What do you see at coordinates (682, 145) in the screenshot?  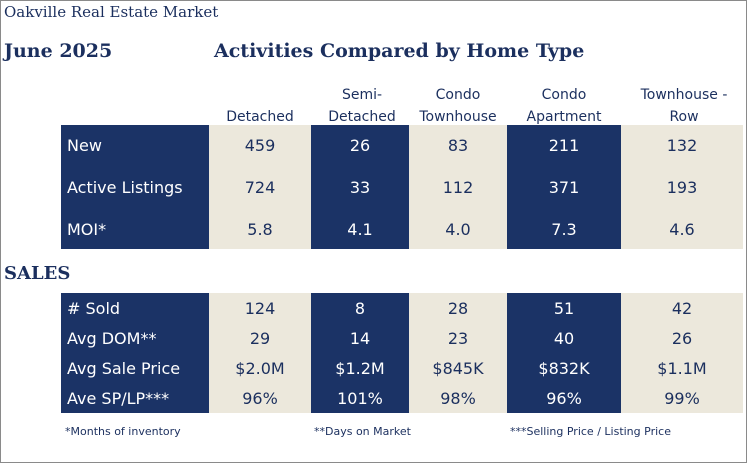 I see `table-cell: 132` at bounding box center [682, 145].